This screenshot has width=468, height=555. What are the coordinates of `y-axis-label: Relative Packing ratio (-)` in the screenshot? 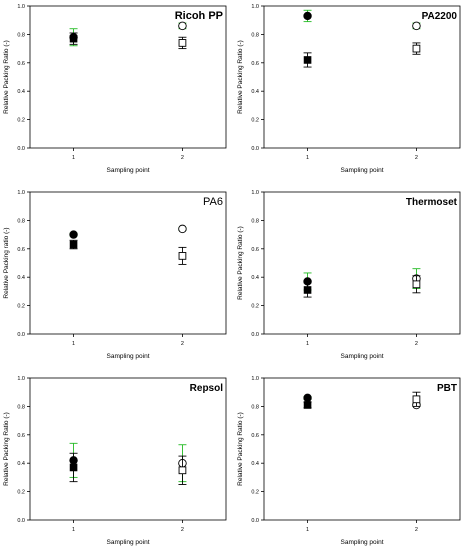 It's located at (6, 262).